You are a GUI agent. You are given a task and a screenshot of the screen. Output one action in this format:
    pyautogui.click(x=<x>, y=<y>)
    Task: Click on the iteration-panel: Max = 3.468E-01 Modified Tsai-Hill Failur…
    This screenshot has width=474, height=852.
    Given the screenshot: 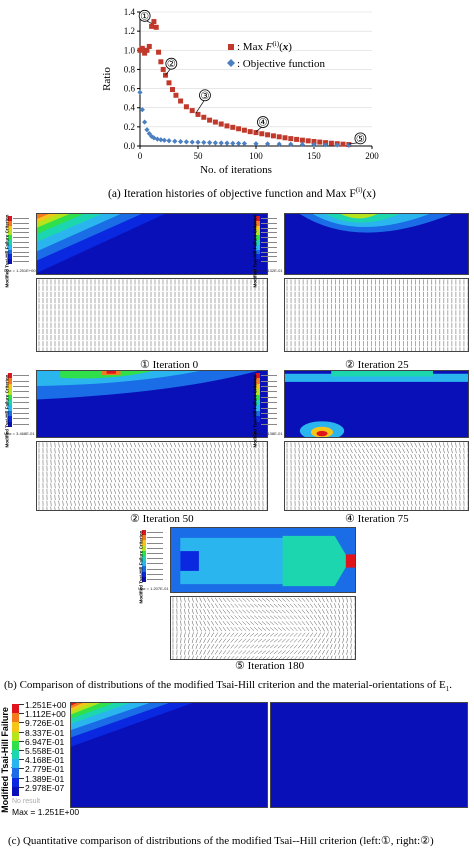 What is the action you would take?
    pyautogui.click(x=134, y=441)
    